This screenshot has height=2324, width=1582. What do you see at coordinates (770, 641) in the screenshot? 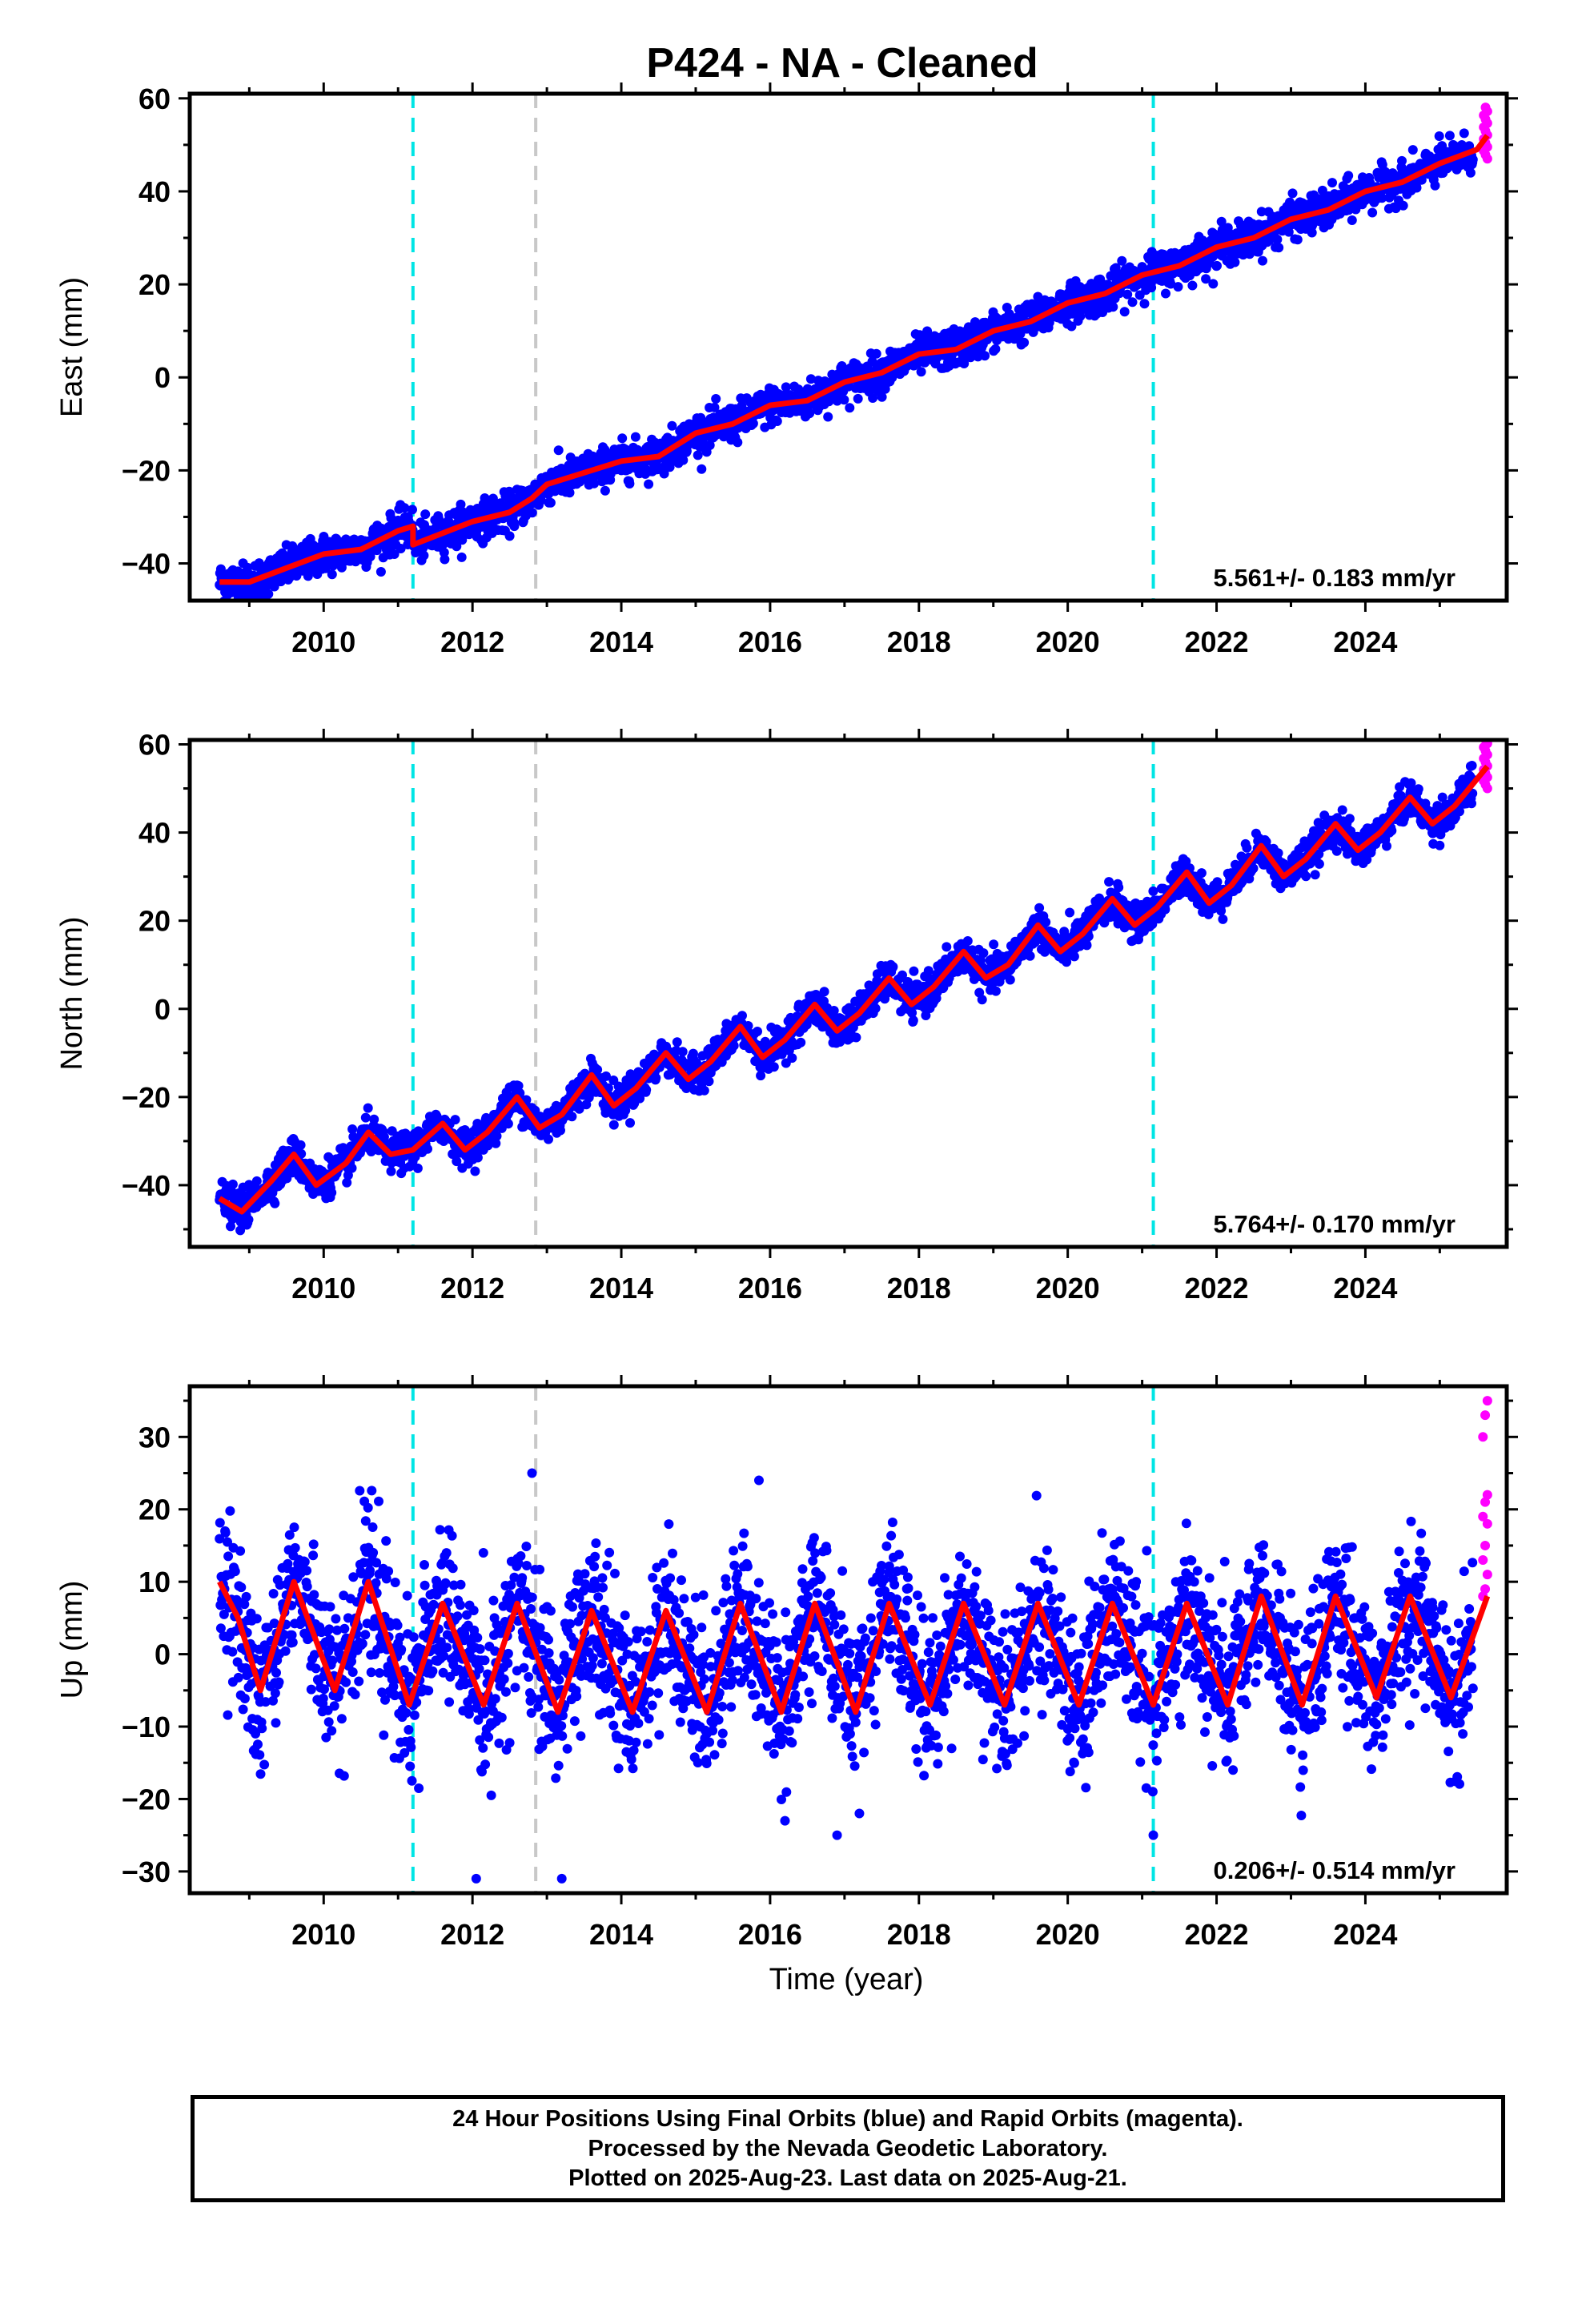
I see `x-tick-label: 2016` at bounding box center [770, 641].